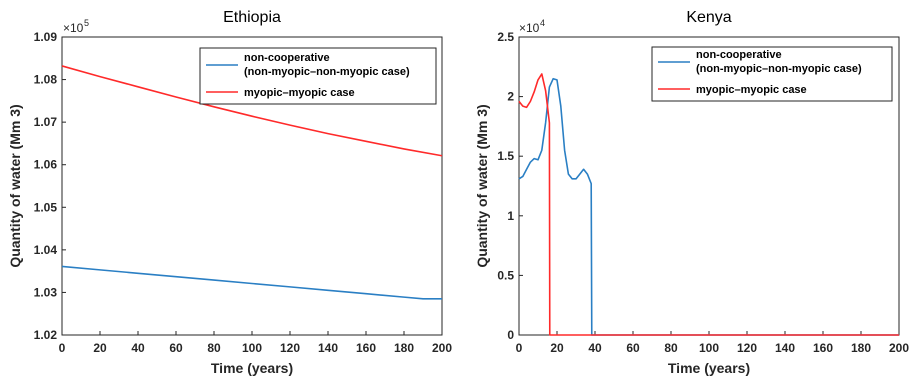 The height and width of the screenshot is (382, 917). Describe the element at coordinates (505, 275) in the screenshot. I see `y-tick-label: 0.5` at that location.